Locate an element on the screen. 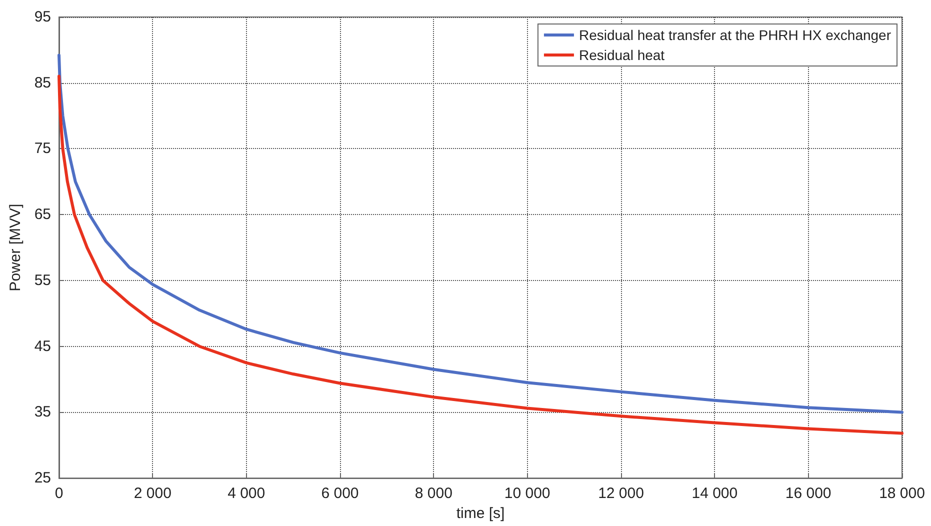  y-tick-label: 85 is located at coordinates (42, 83).